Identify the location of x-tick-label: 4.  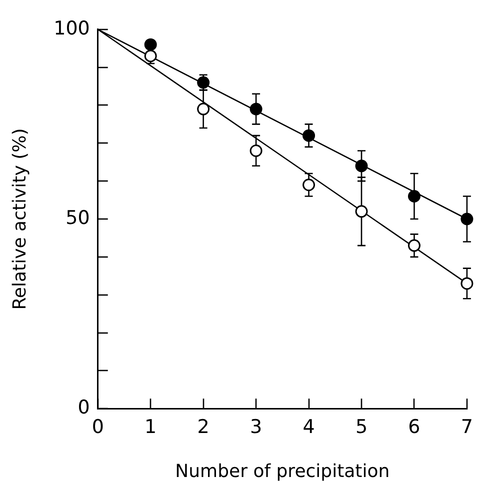
(308, 427).